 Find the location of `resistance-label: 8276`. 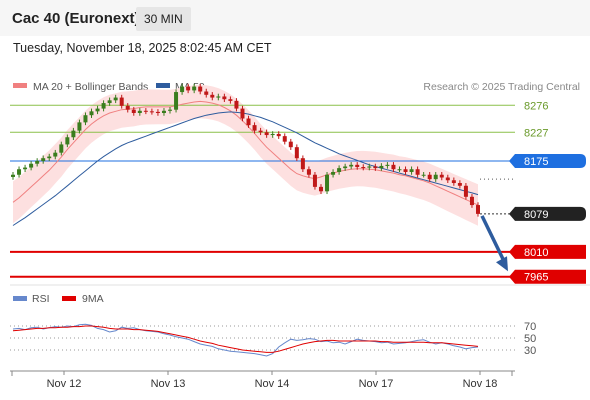

resistance-label: 8276 is located at coordinates (536, 106).